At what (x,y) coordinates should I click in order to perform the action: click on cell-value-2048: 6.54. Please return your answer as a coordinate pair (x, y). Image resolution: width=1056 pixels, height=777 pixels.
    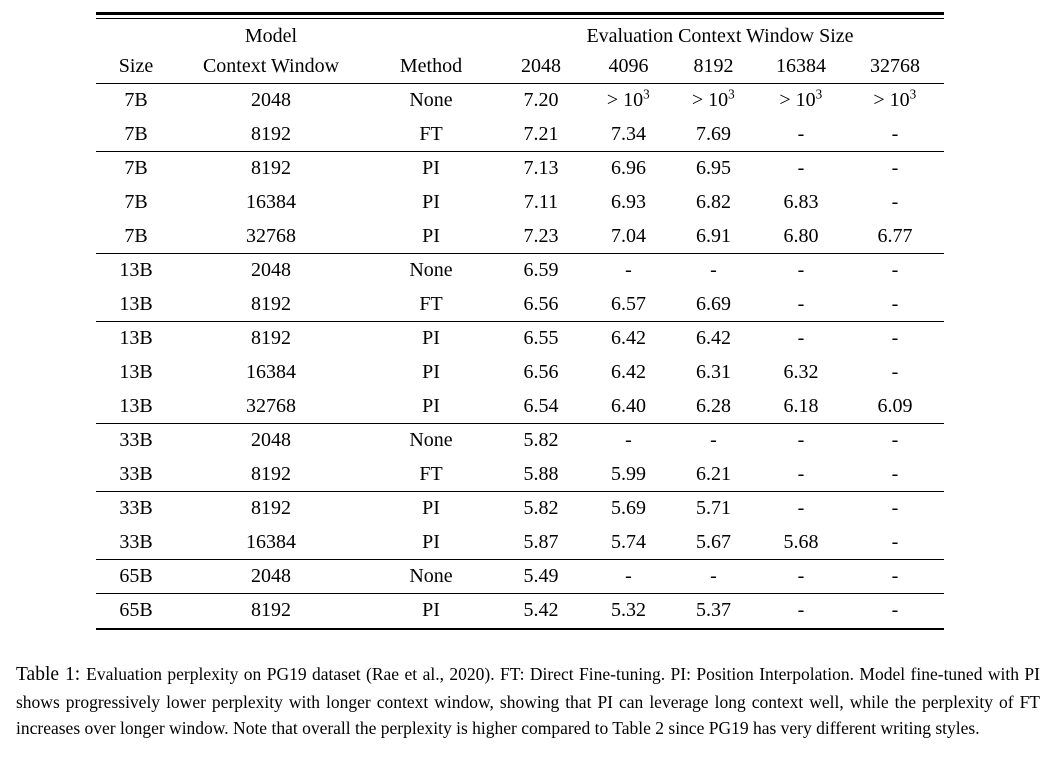
    Looking at the image, I should click on (541, 407).